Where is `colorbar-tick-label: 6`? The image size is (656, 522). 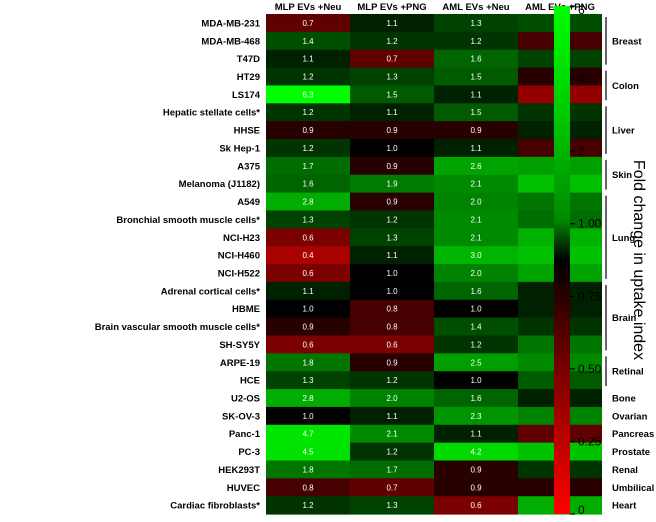 colorbar-tick-label: 6 is located at coordinates (581, 10).